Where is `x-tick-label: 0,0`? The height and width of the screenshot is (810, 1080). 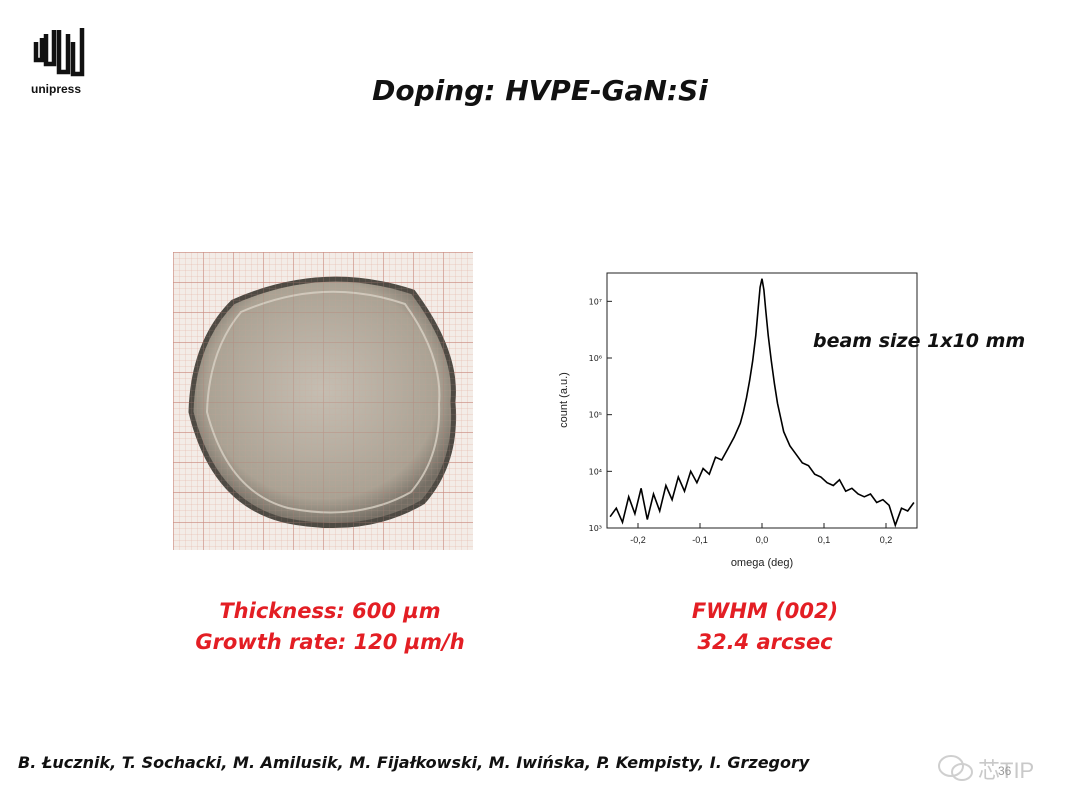
x-tick-label: 0,0 is located at coordinates (762, 540).